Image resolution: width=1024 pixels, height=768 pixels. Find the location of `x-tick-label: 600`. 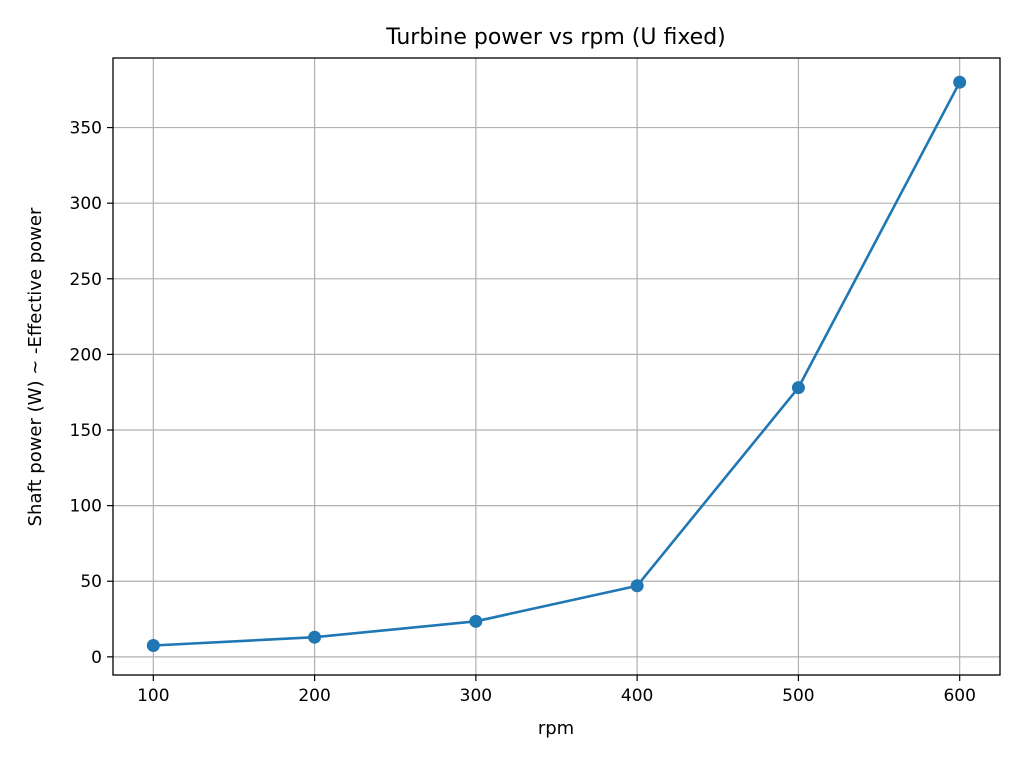

x-tick-label: 600 is located at coordinates (959, 696).